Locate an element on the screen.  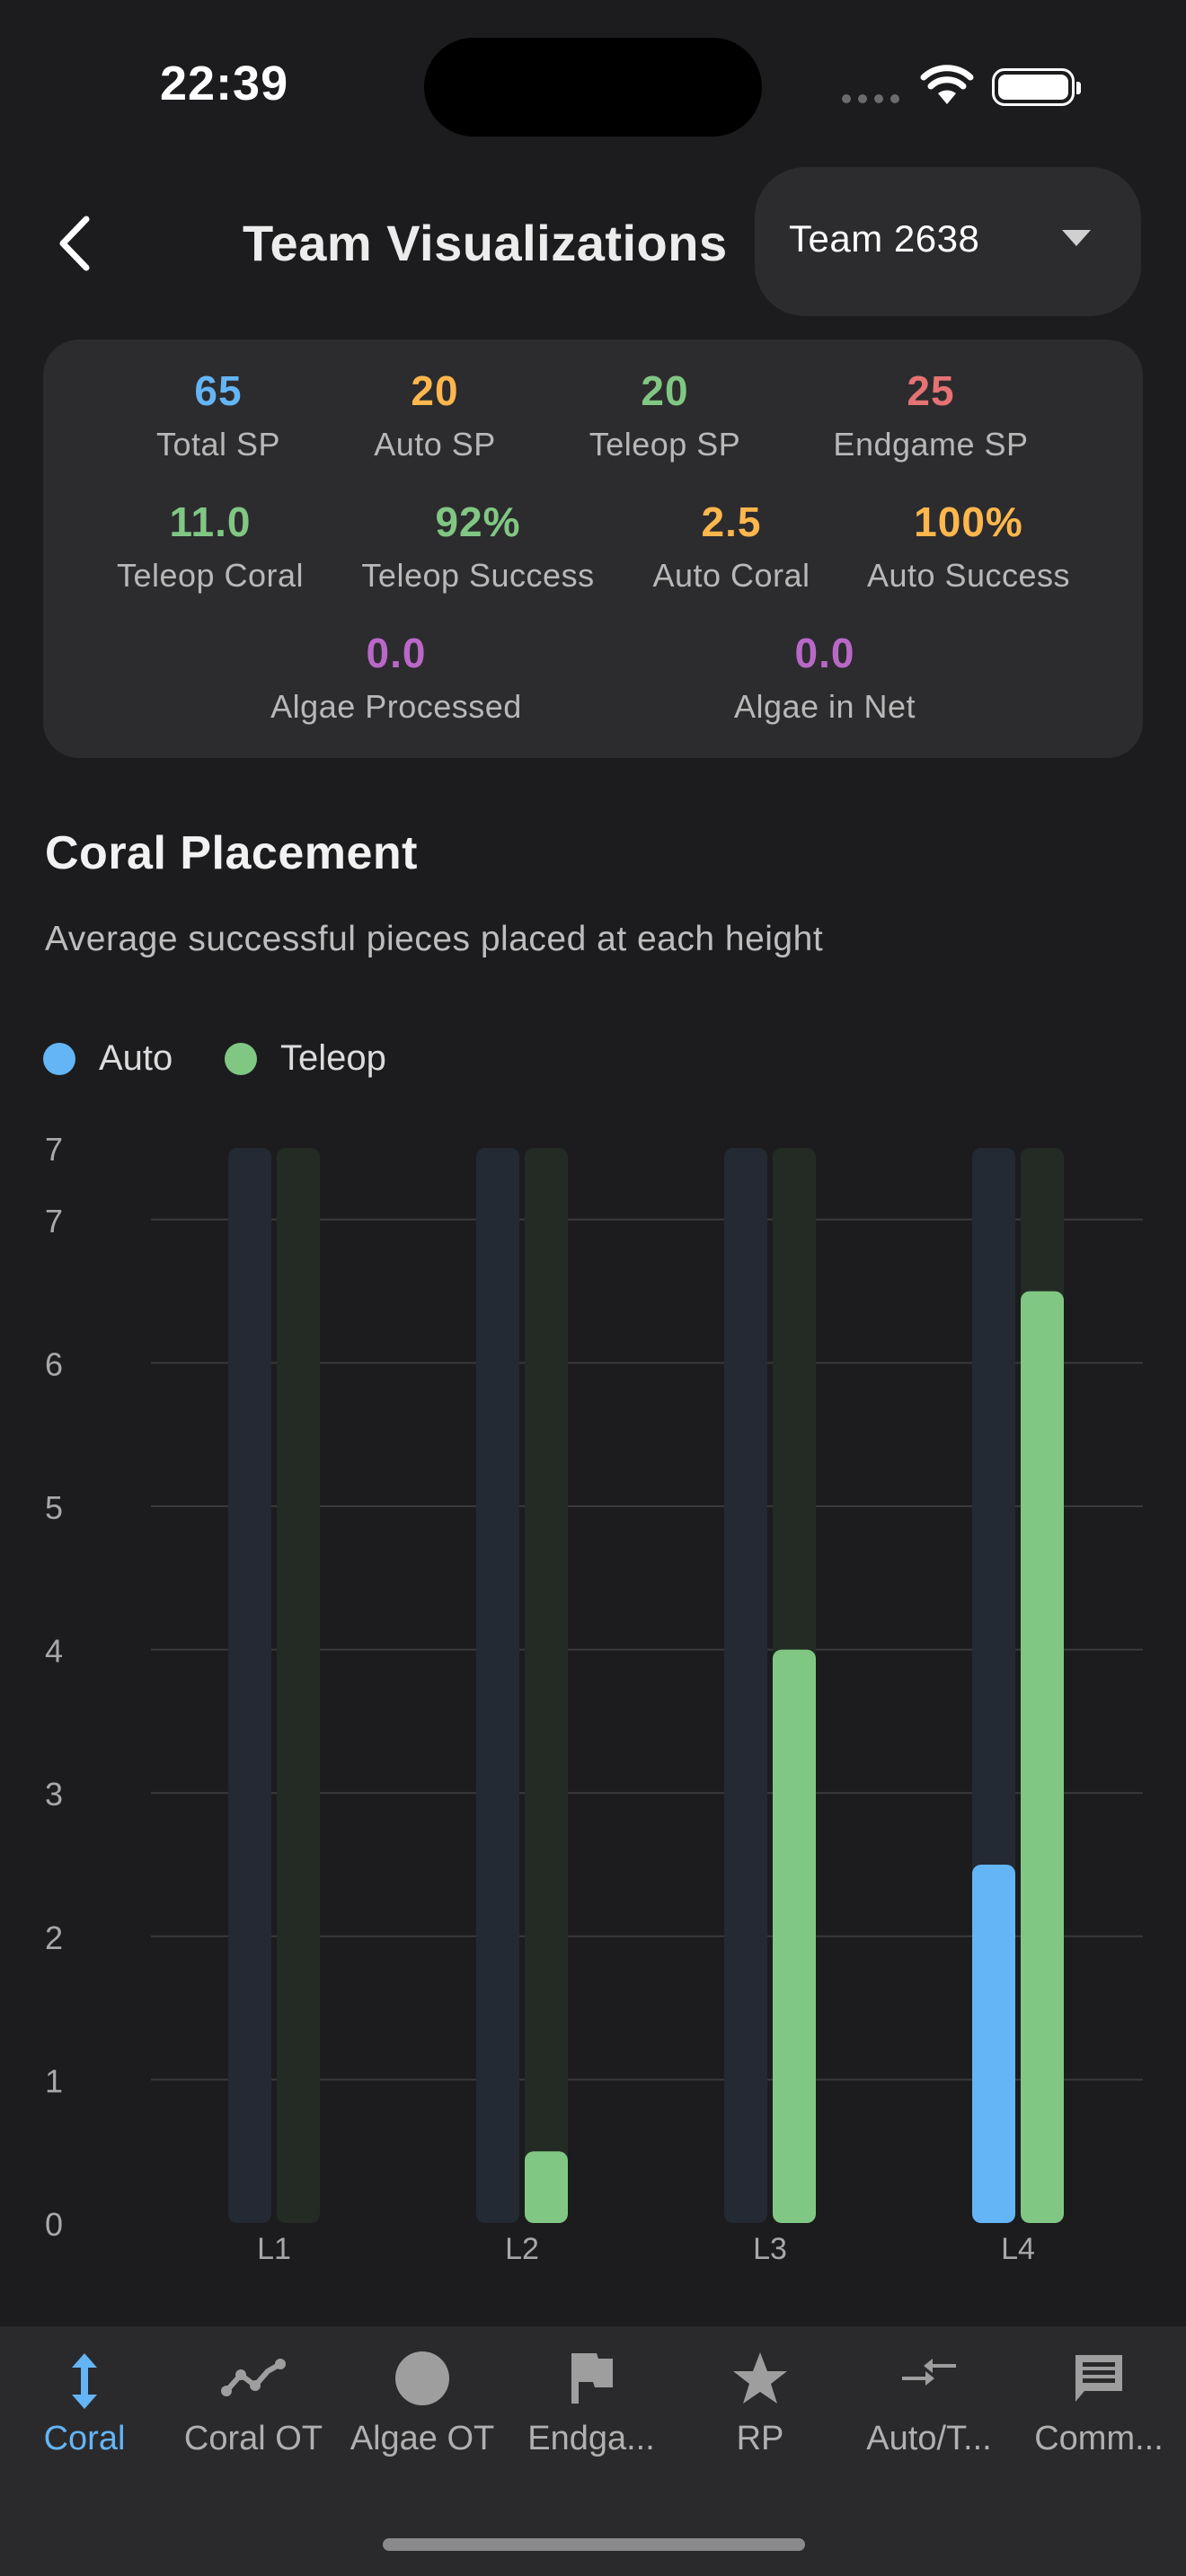
nav-tab-coral-ot: Coral OT is located at coordinates (253, 2416).